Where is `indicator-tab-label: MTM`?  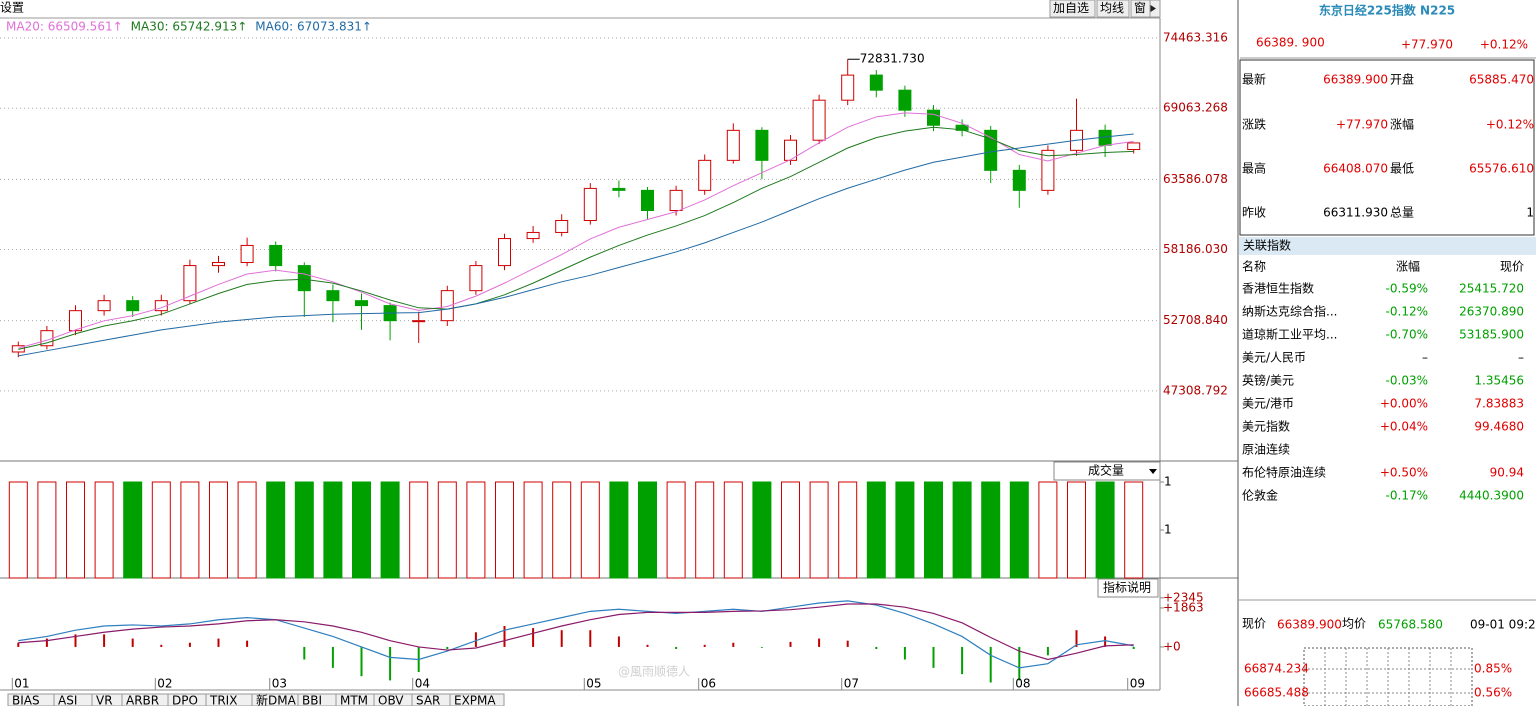 indicator-tab-label: MTM is located at coordinates (354, 700).